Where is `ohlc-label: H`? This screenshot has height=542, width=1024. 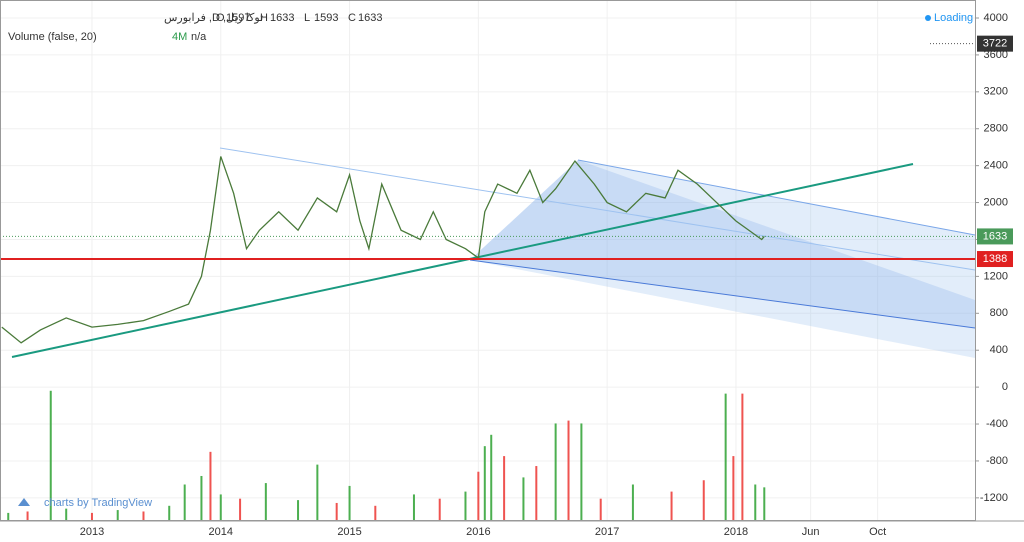
ohlc-label: H is located at coordinates (264, 18).